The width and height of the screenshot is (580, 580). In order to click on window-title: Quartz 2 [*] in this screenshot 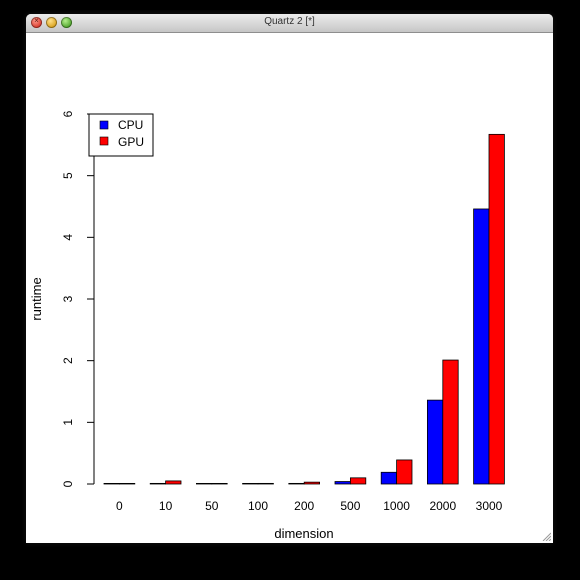, I will do `click(289, 21)`.